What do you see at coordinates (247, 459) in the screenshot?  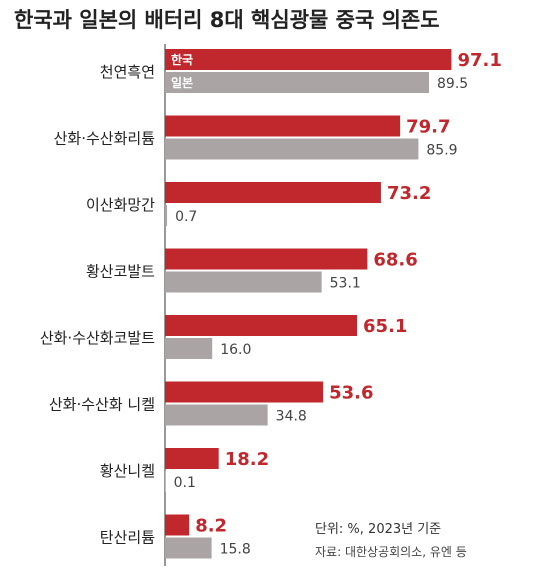 I see `value-label-korea: 18.2` at bounding box center [247, 459].